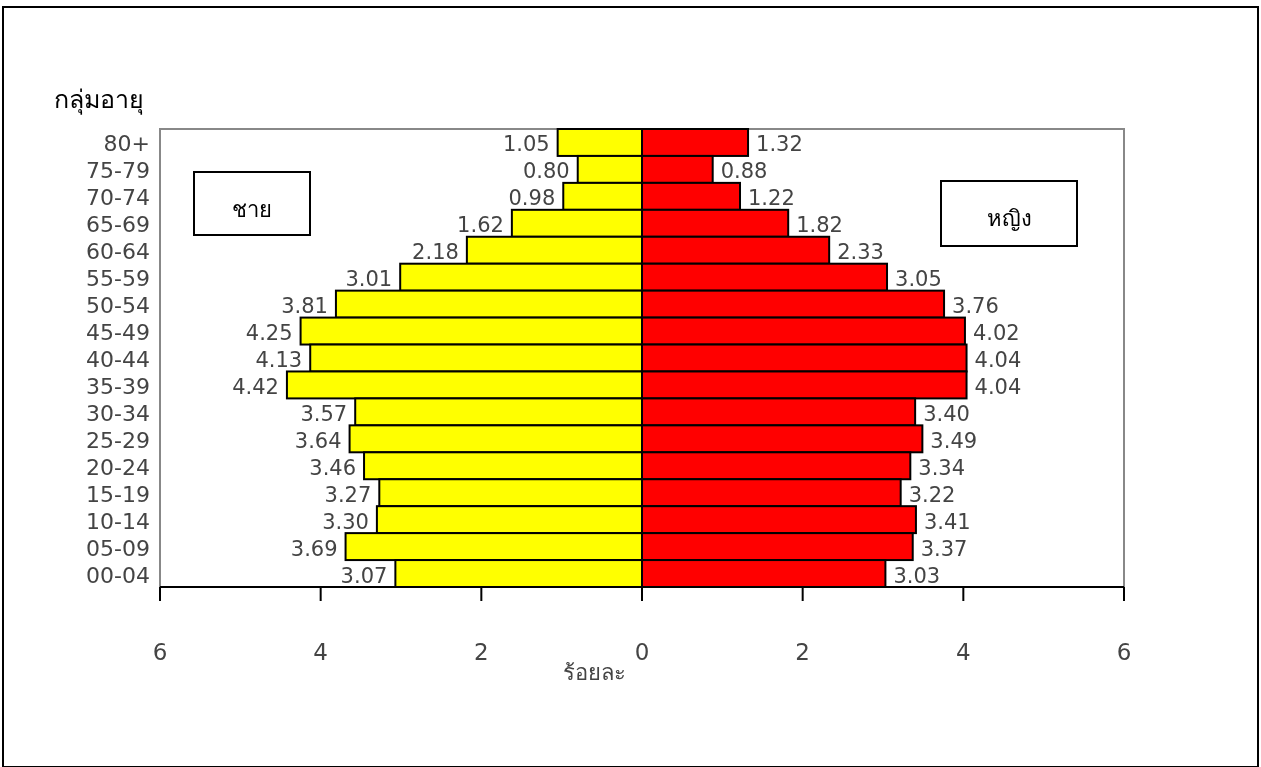 Image resolution: width=1261 pixels, height=767 pixels. What do you see at coordinates (744, 171) in the screenshot?
I see `data-label: 0.88` at bounding box center [744, 171].